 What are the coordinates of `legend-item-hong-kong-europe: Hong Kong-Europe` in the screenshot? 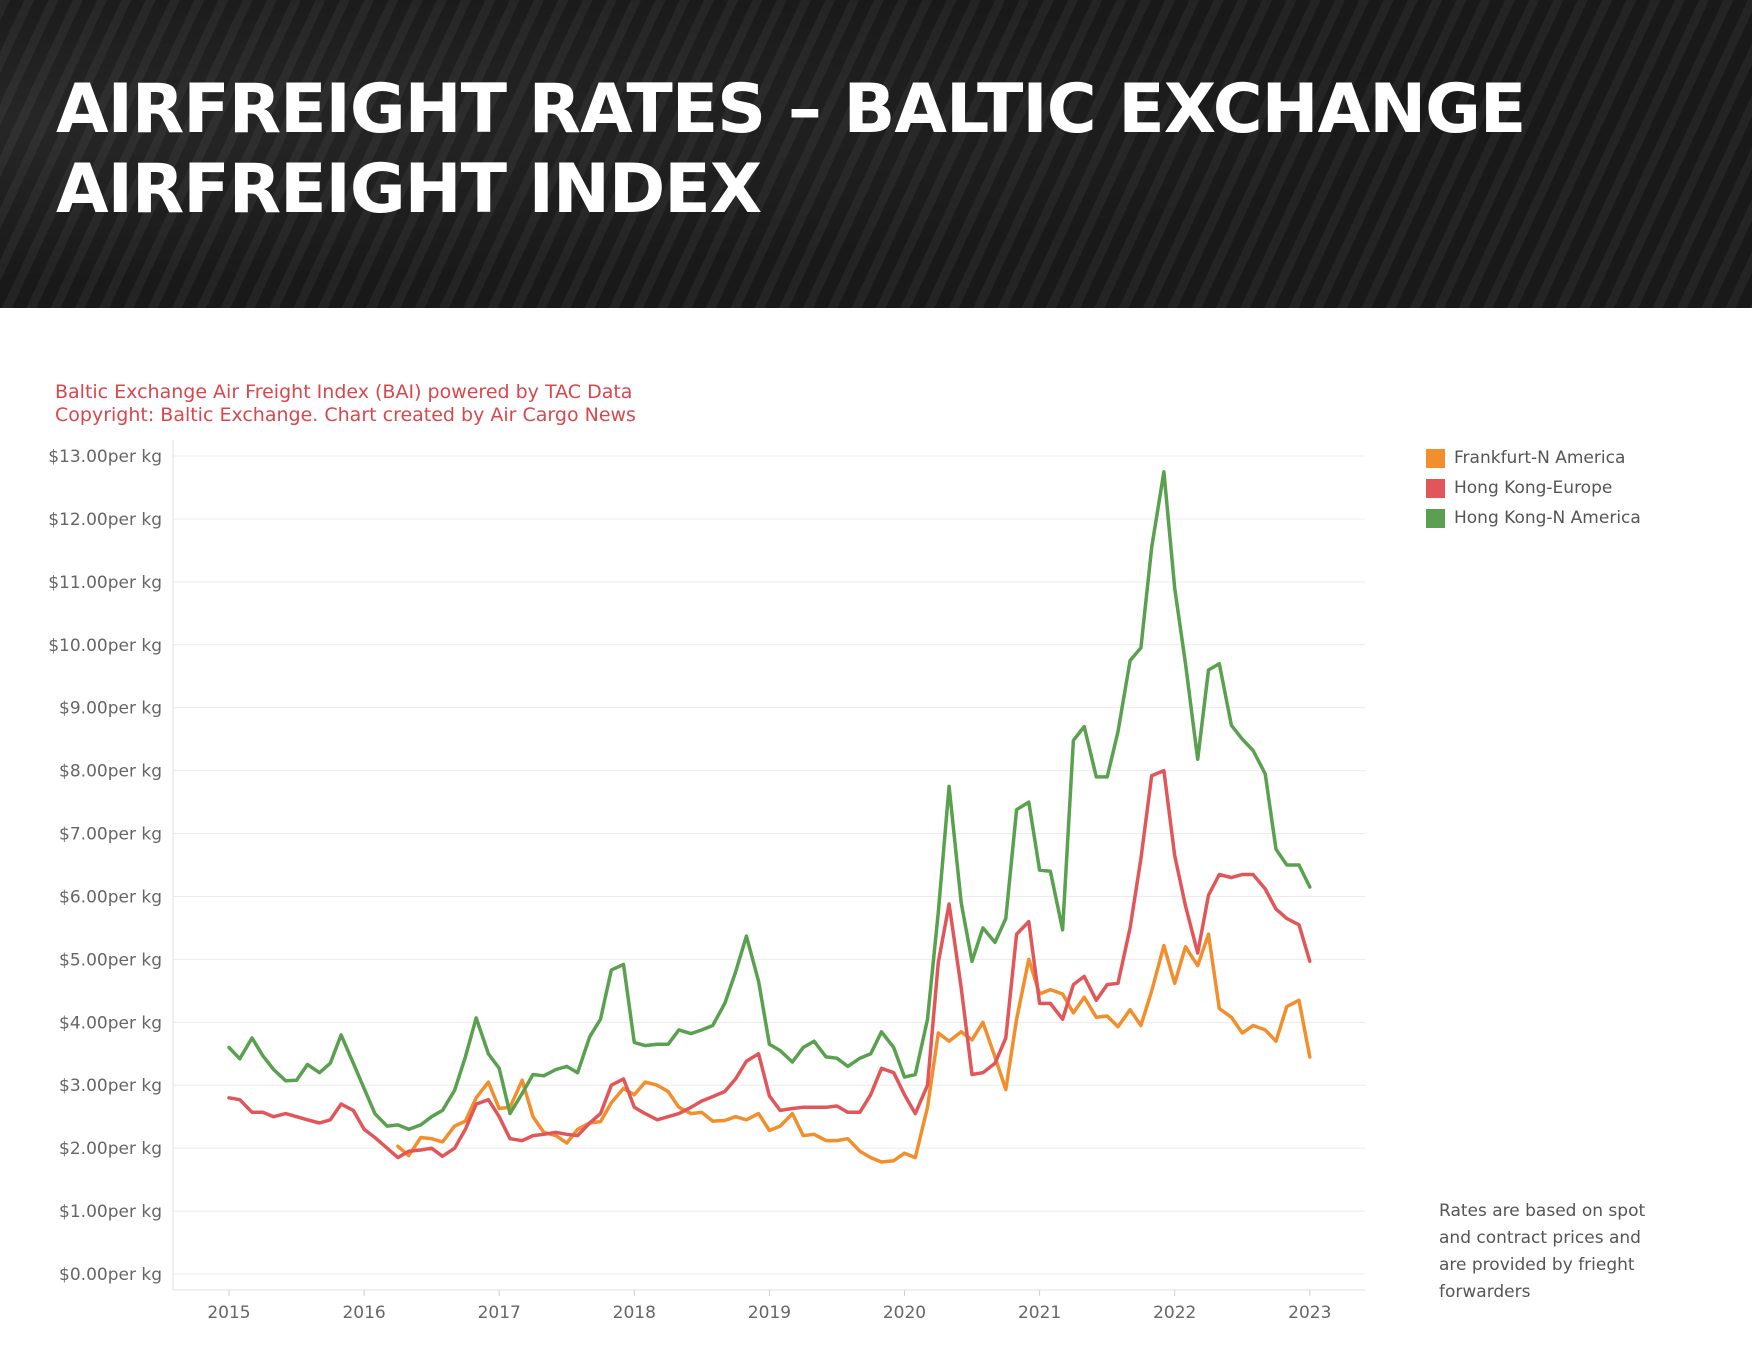 It's located at (1533, 488).